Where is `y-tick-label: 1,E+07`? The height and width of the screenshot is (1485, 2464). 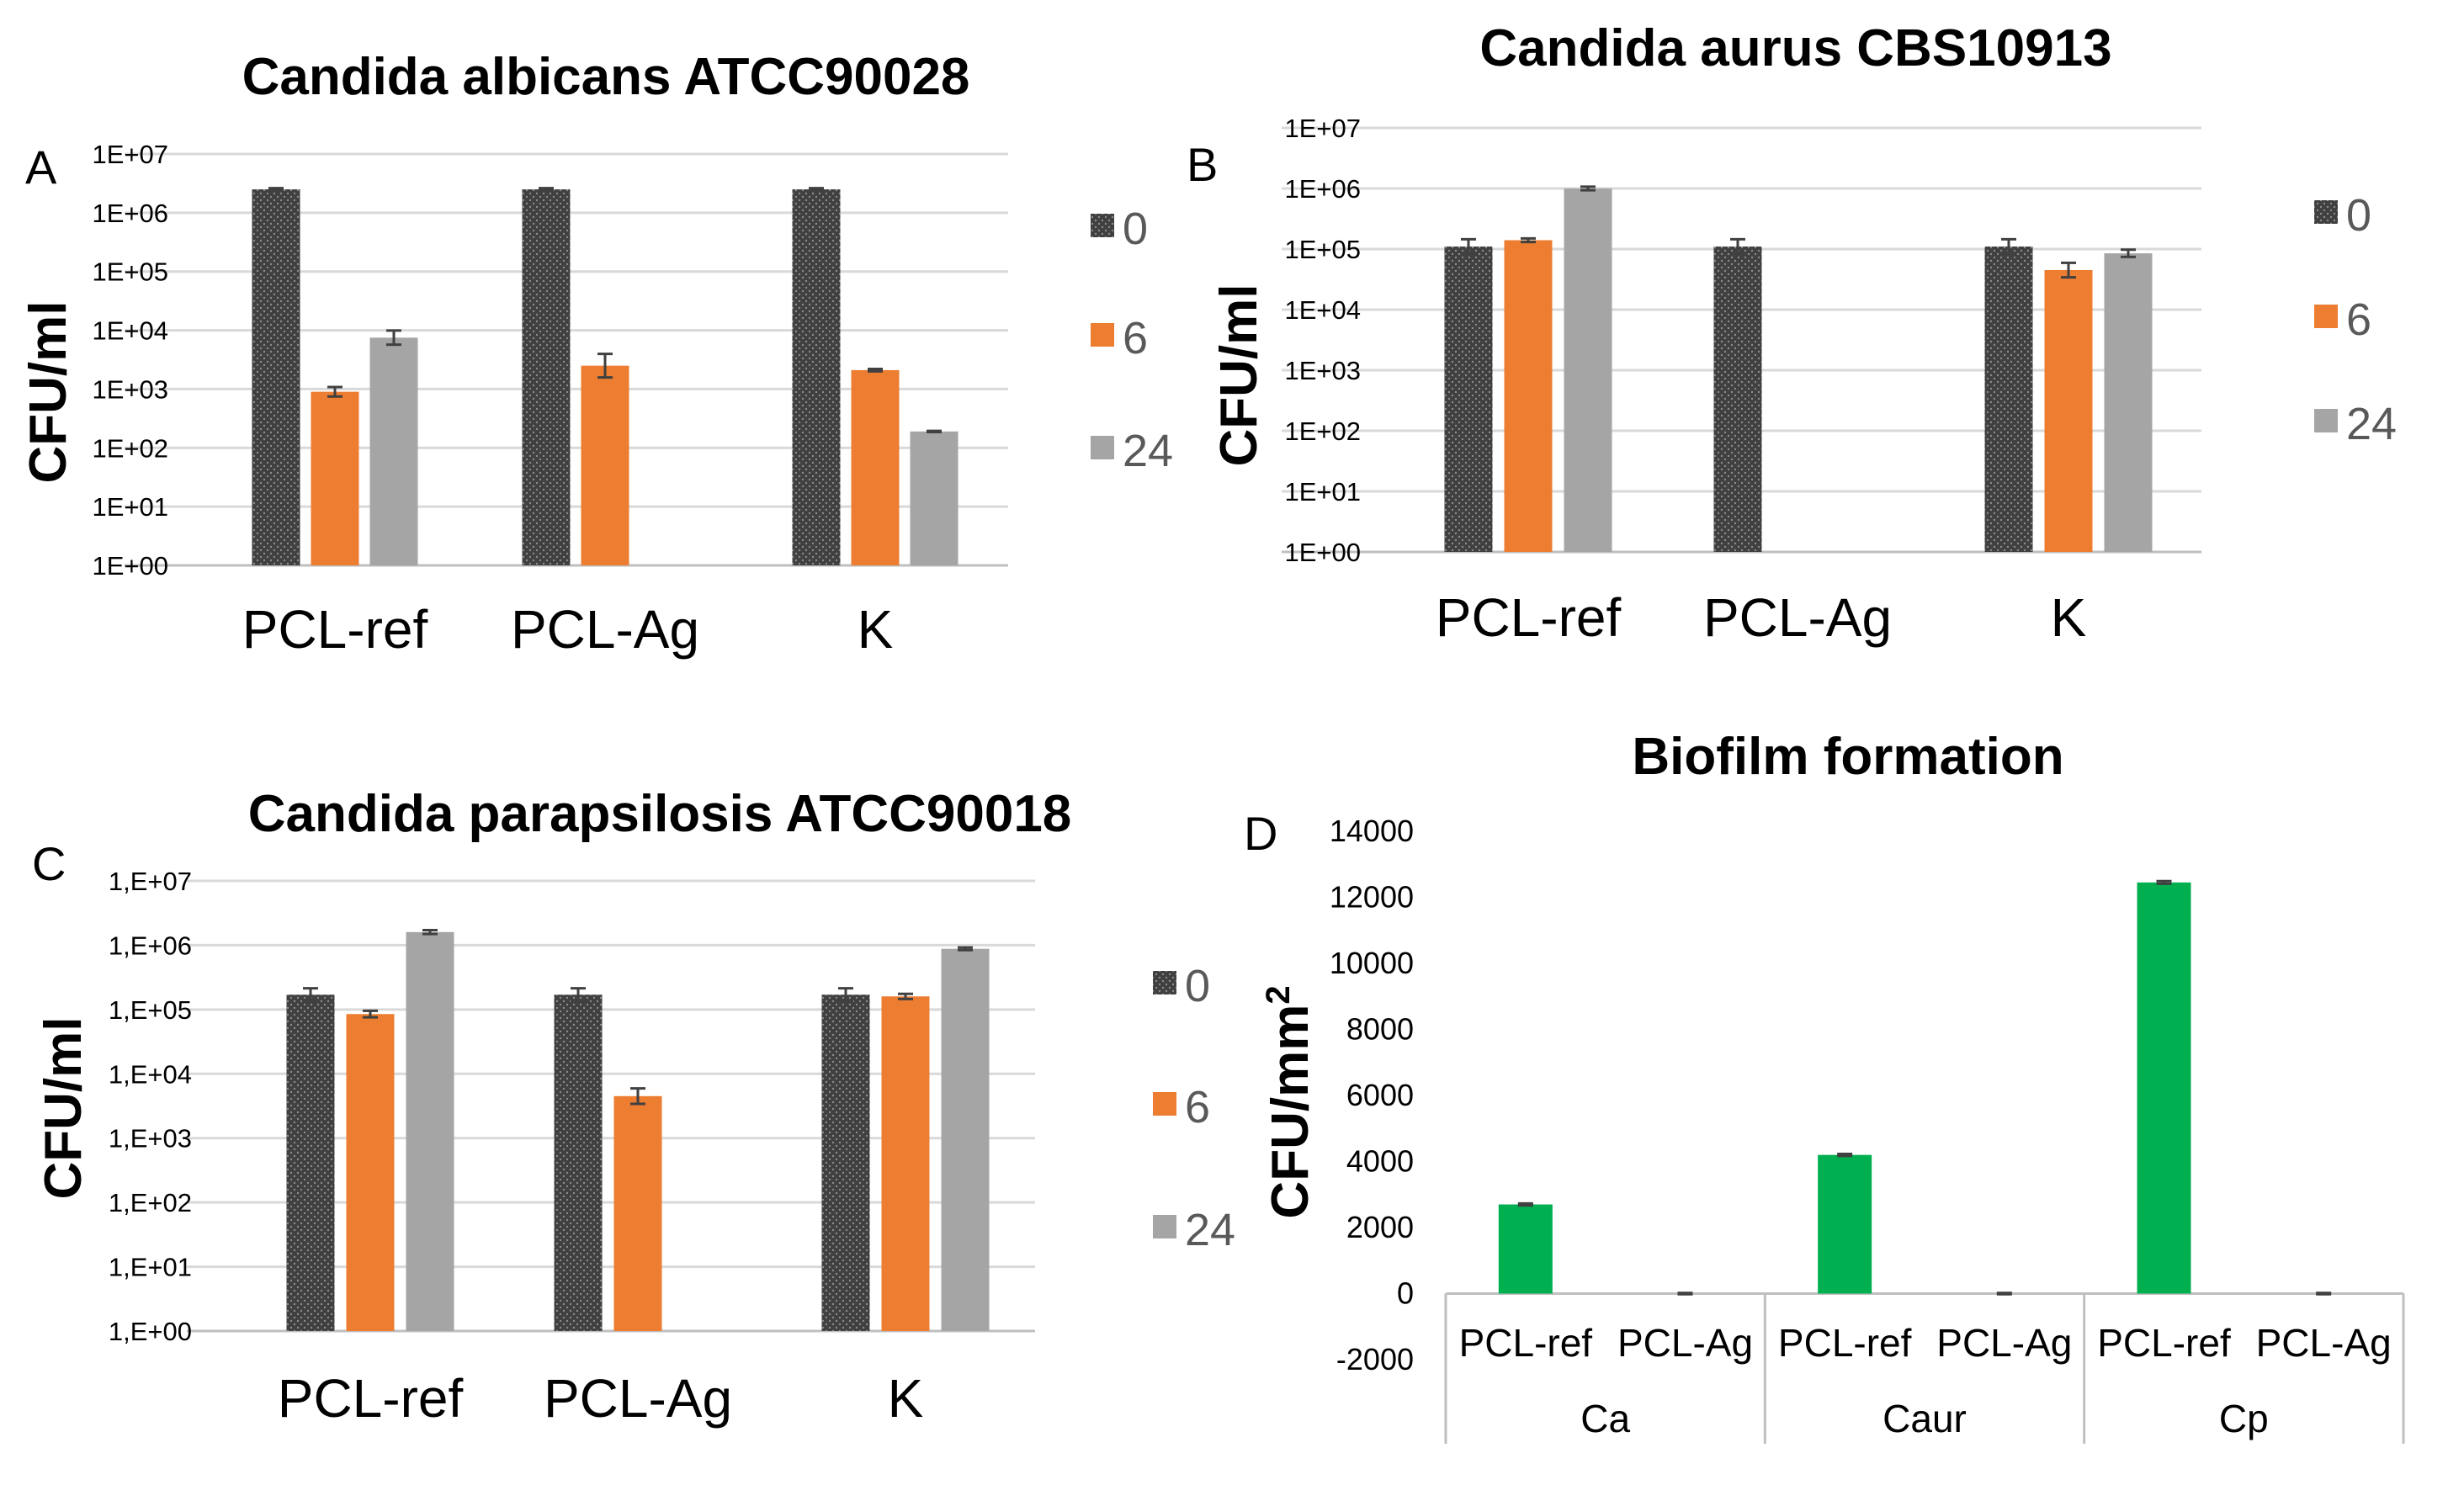 y-tick-label: 1,E+07 is located at coordinates (150, 881).